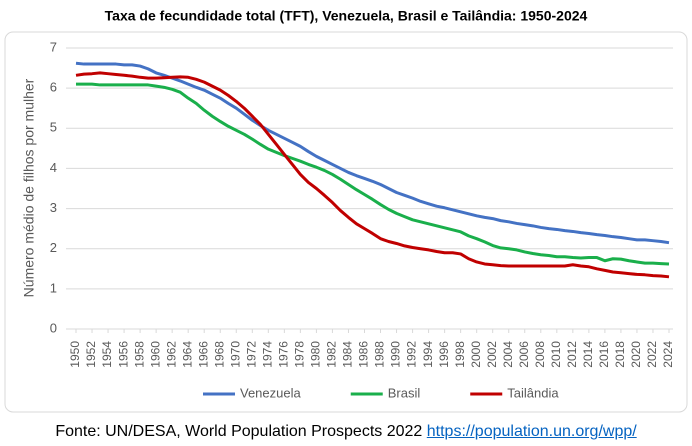  What do you see at coordinates (531, 431) in the screenshot?
I see `source-link: https://population.un.org/wpp/` at bounding box center [531, 431].